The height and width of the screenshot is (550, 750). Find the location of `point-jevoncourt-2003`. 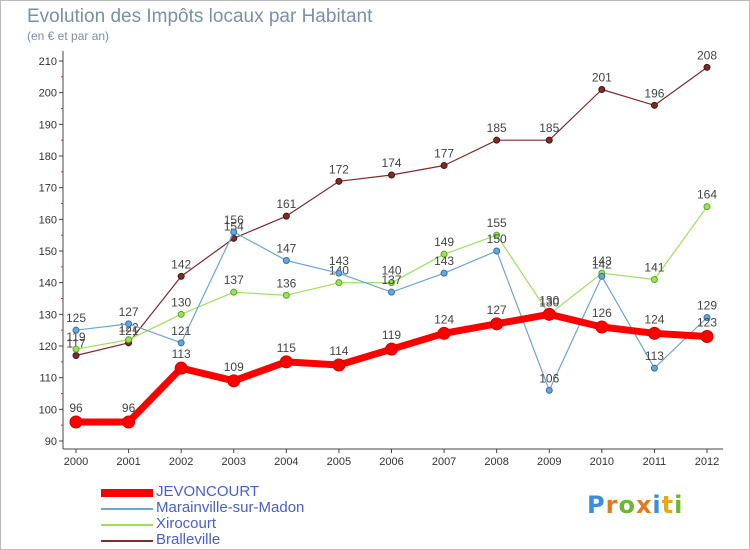

point-jevoncourt-2003 is located at coordinates (234, 381).